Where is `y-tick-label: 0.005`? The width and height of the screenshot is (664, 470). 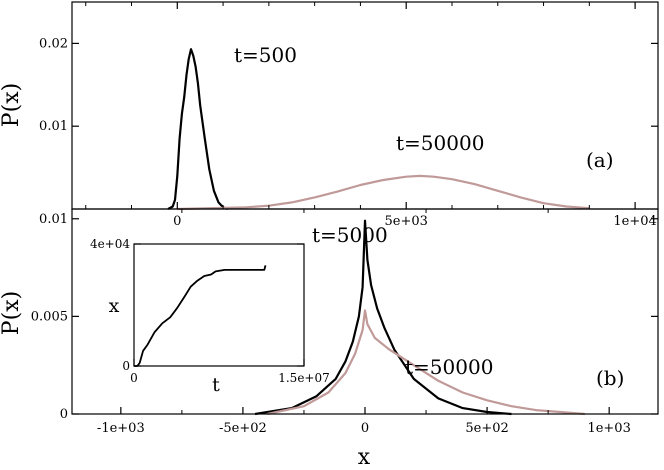 y-tick-label: 0.005 is located at coordinates (49, 316).